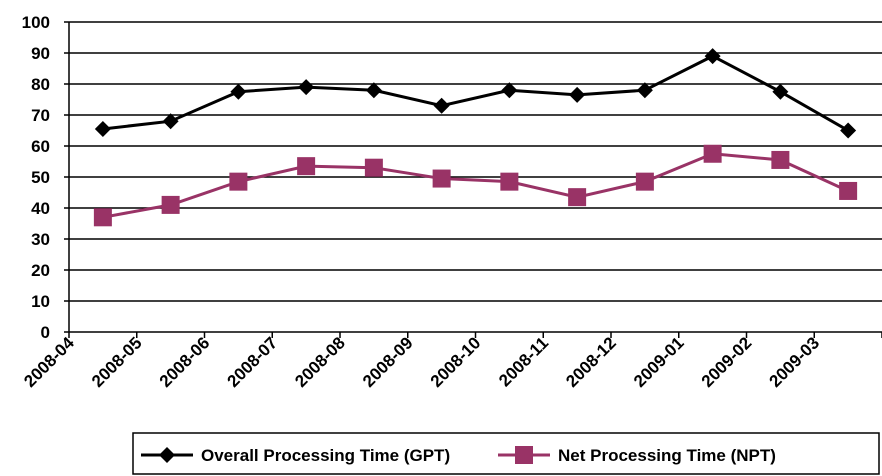  I want to click on x-tick-label: 2009-03, so click(795, 362).